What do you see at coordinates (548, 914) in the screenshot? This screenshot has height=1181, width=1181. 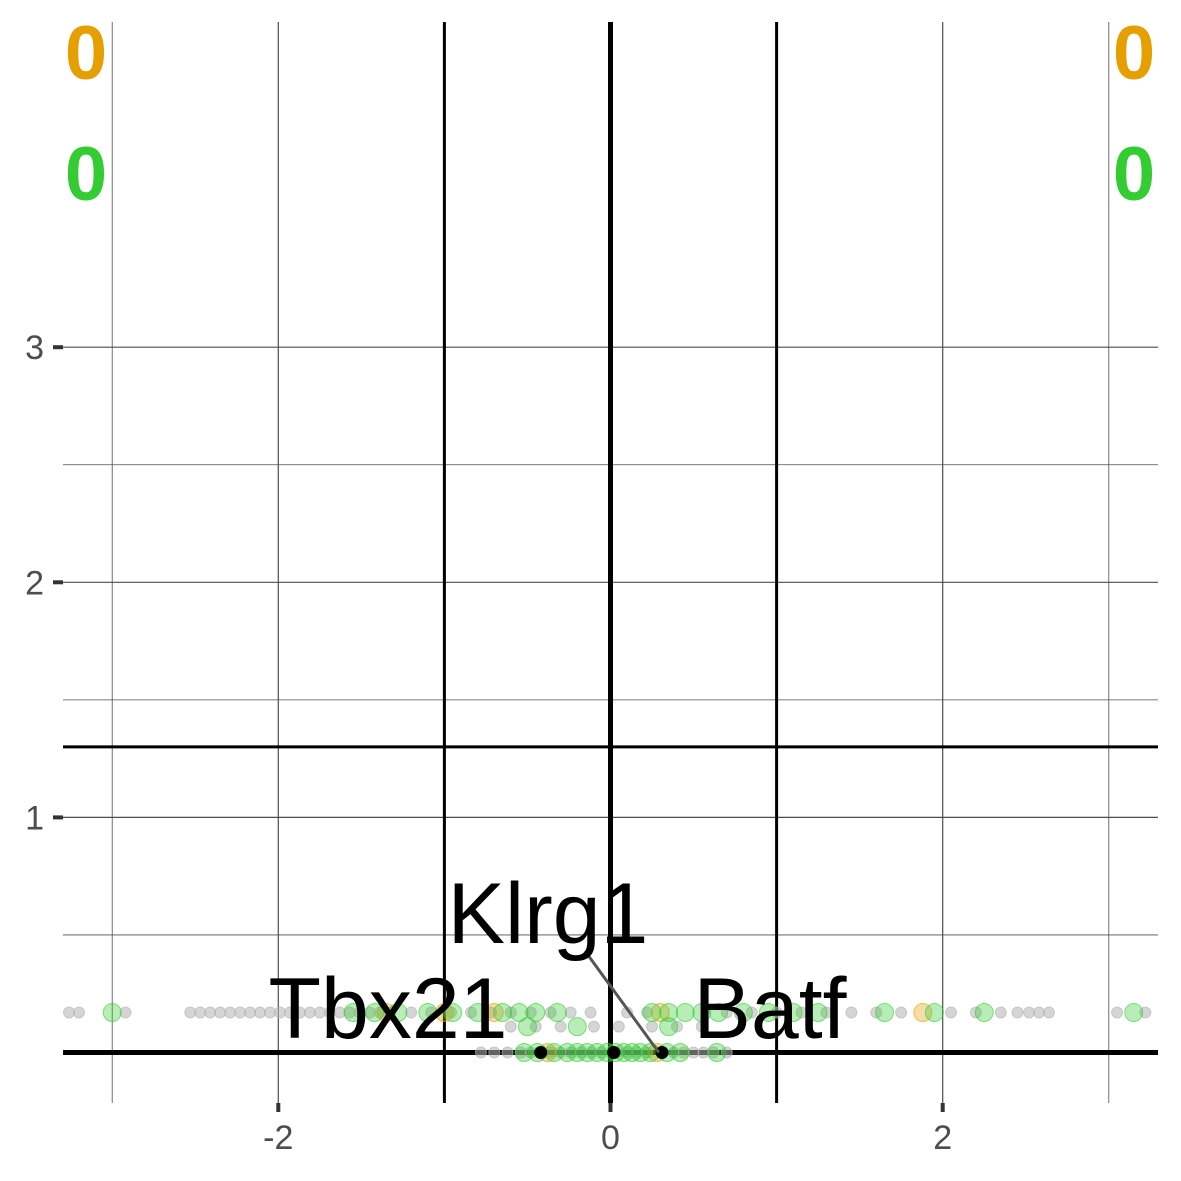 I see `gene-label-klrg1: Klrg1` at bounding box center [548, 914].